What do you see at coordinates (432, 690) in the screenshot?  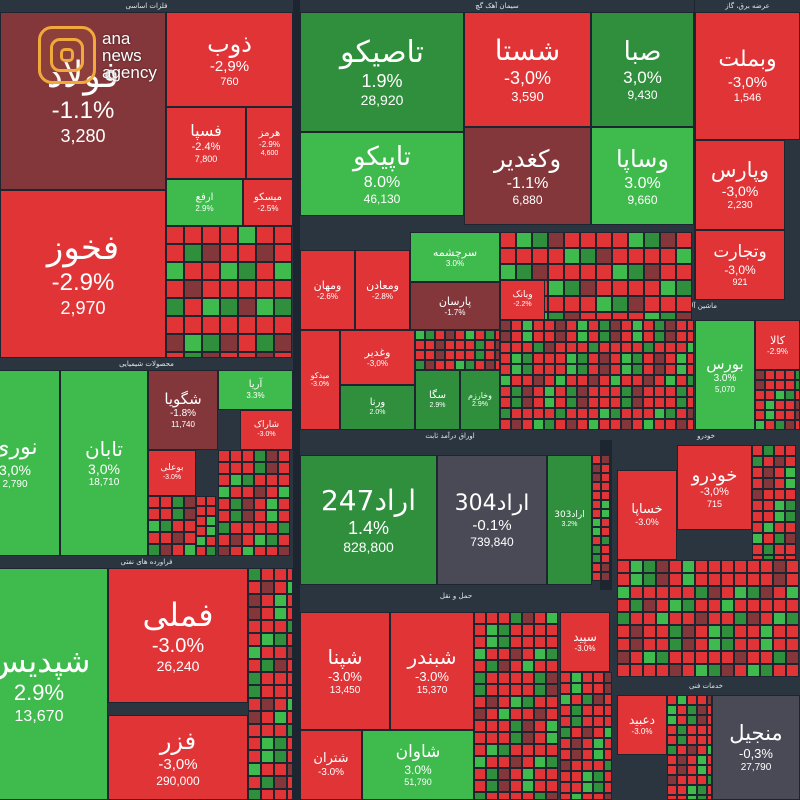 I see `tile-price: 15,370` at bounding box center [432, 690].